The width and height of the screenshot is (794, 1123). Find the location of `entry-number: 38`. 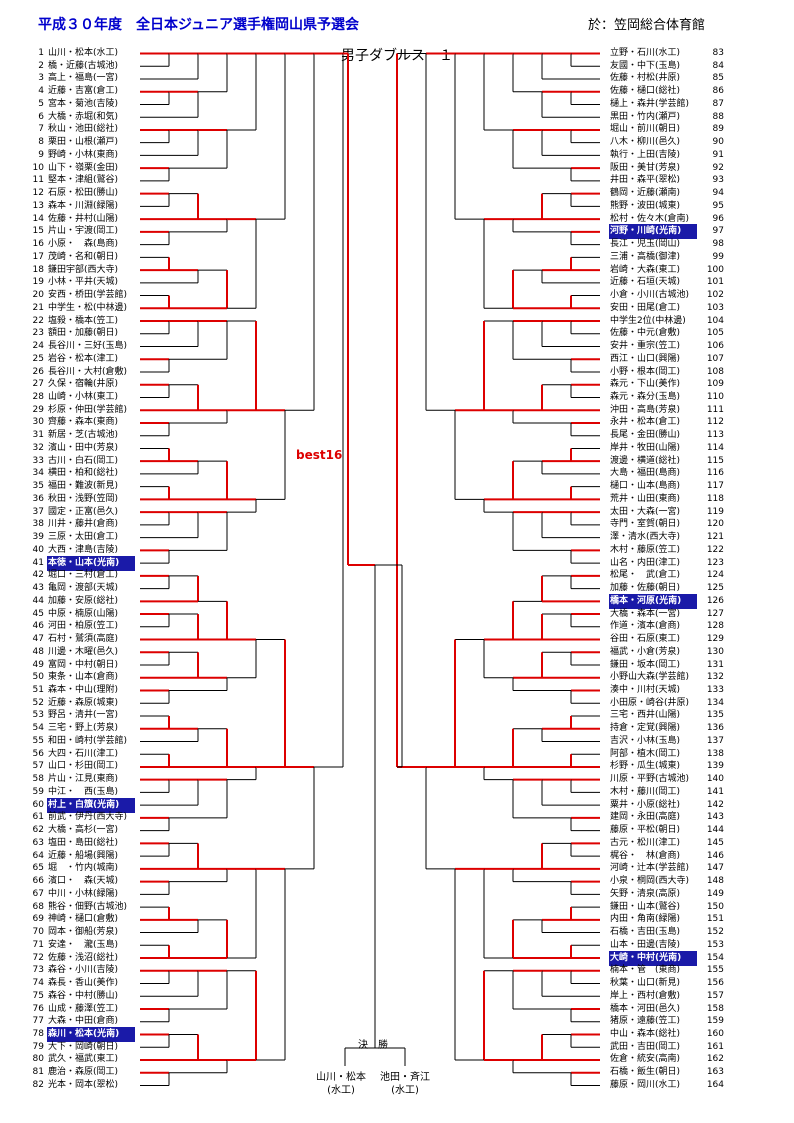

entry-number: 38 is located at coordinates (38, 524).